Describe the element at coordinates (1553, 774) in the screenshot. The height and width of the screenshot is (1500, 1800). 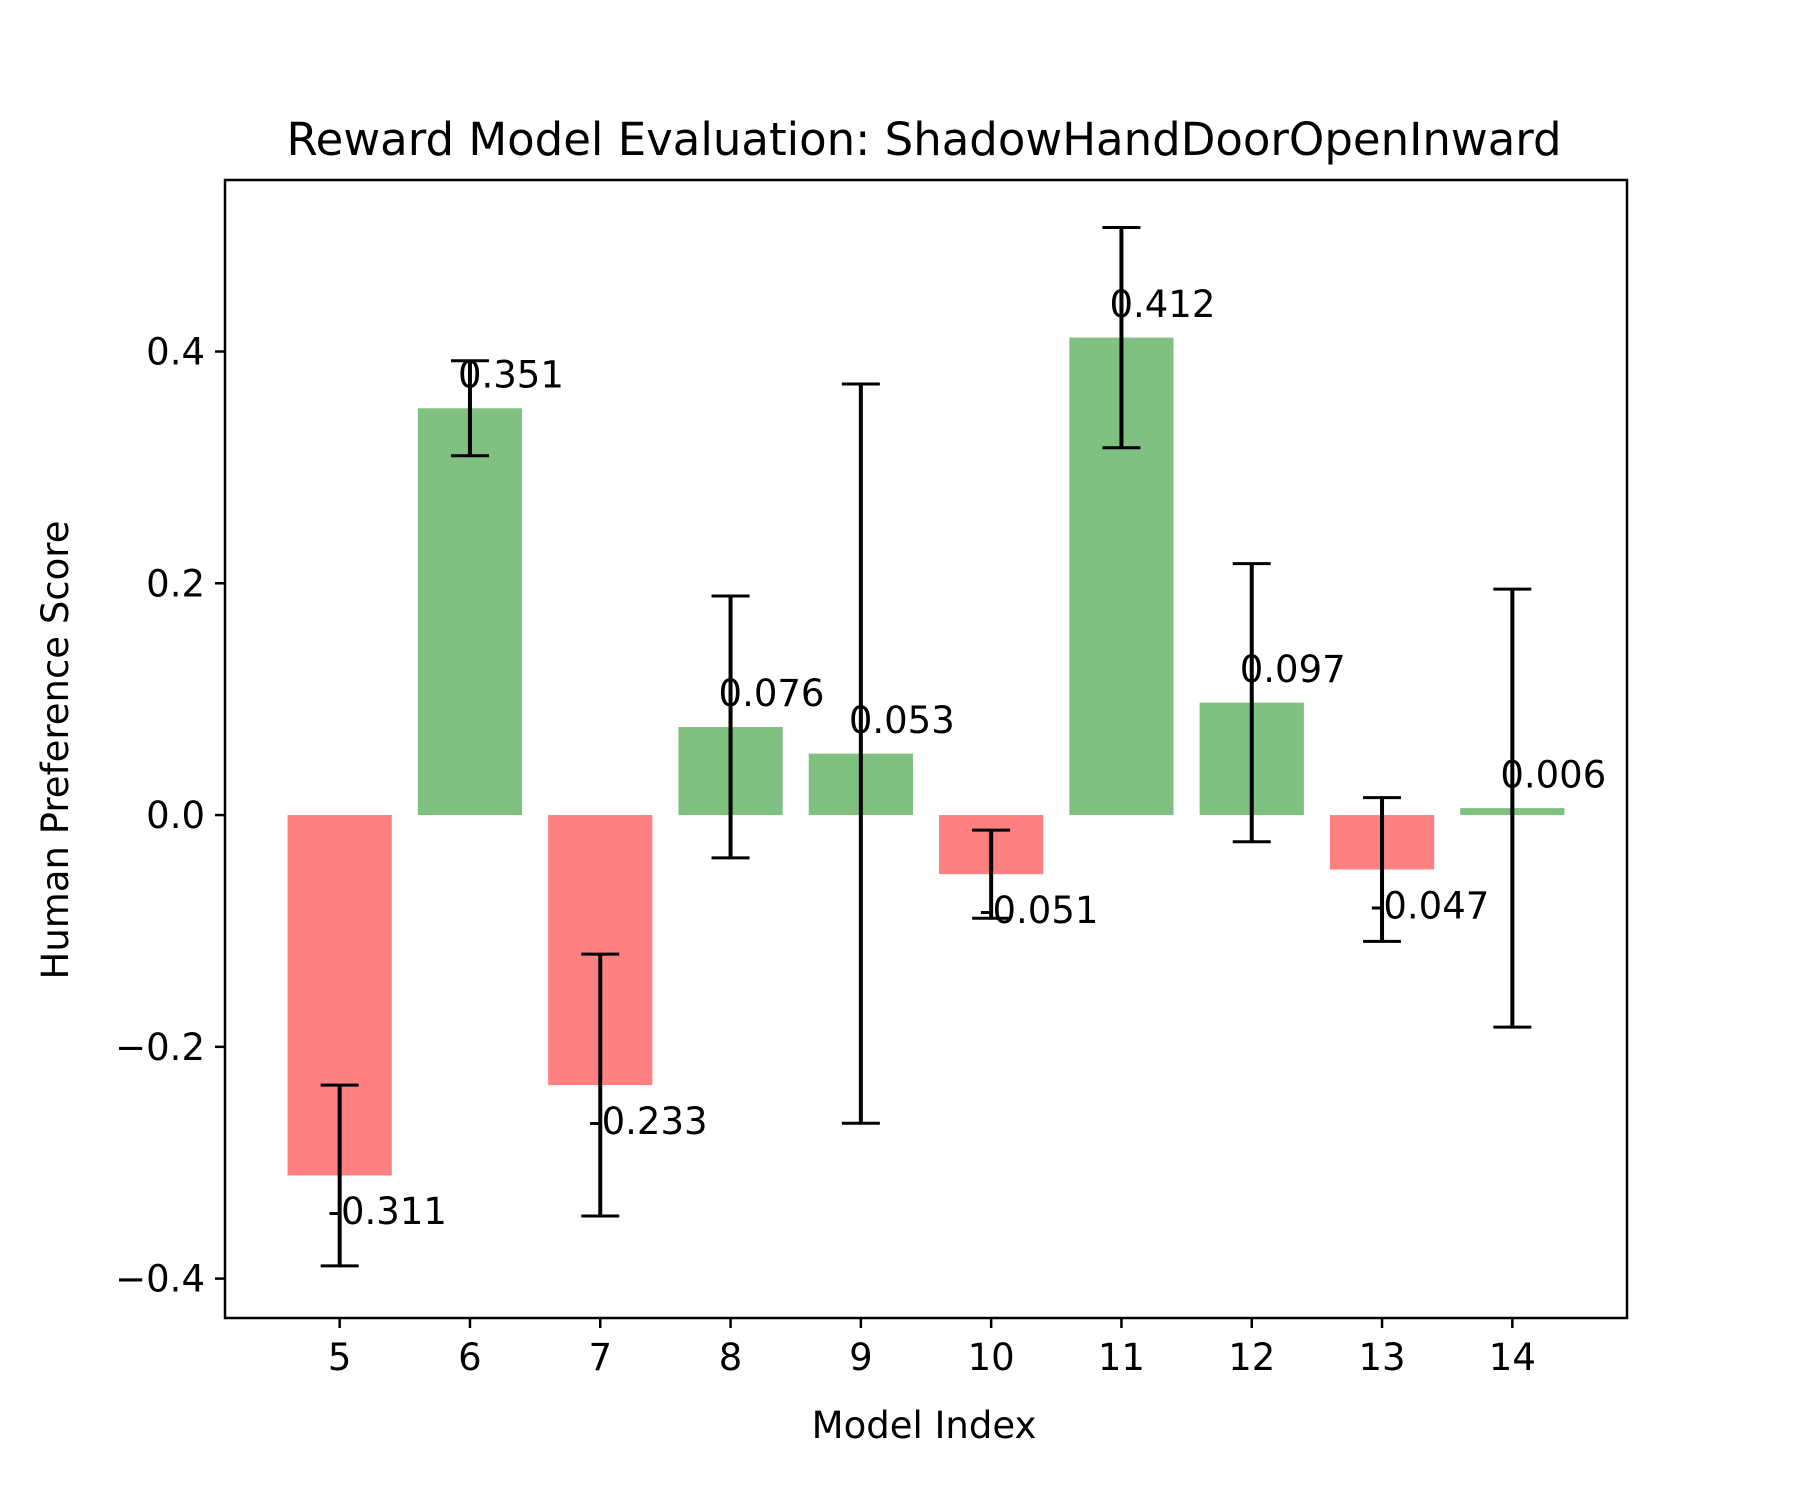
I see `value-label-model-14: 0.006` at that location.